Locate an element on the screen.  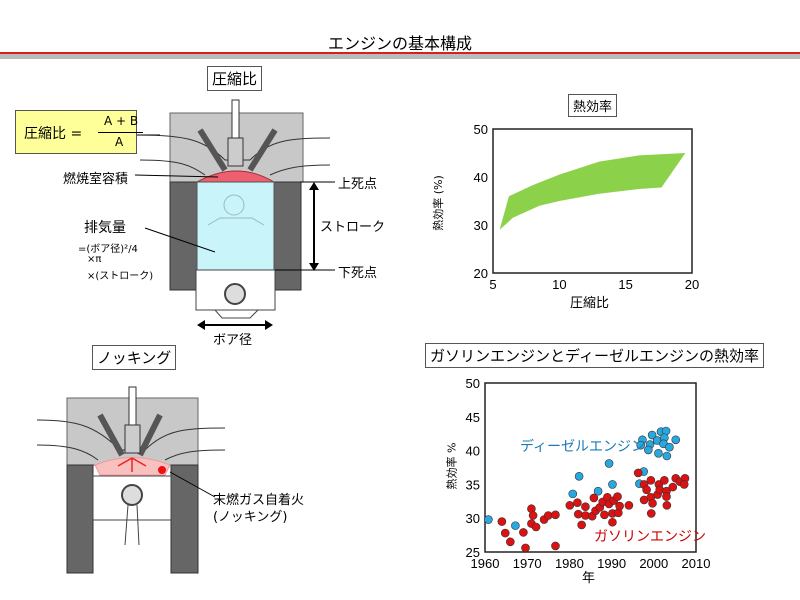
chart2-ytick: 50 is located at coordinates (473, 383).